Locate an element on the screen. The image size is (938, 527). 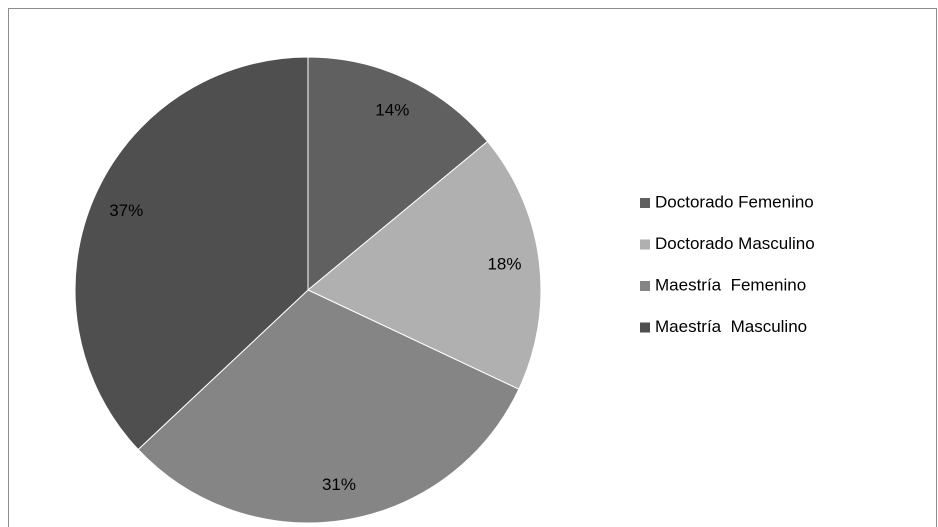
legend-label: Maestría Masculino is located at coordinates (731, 326).